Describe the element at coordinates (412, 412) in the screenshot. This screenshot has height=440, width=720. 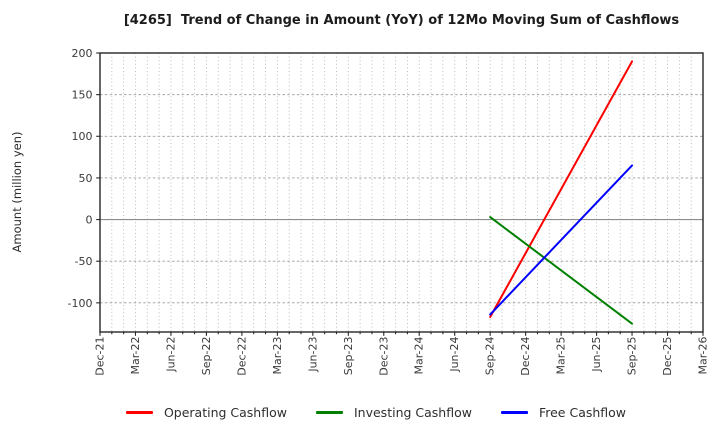
I see `legend-label: Investing Cashflow` at that location.